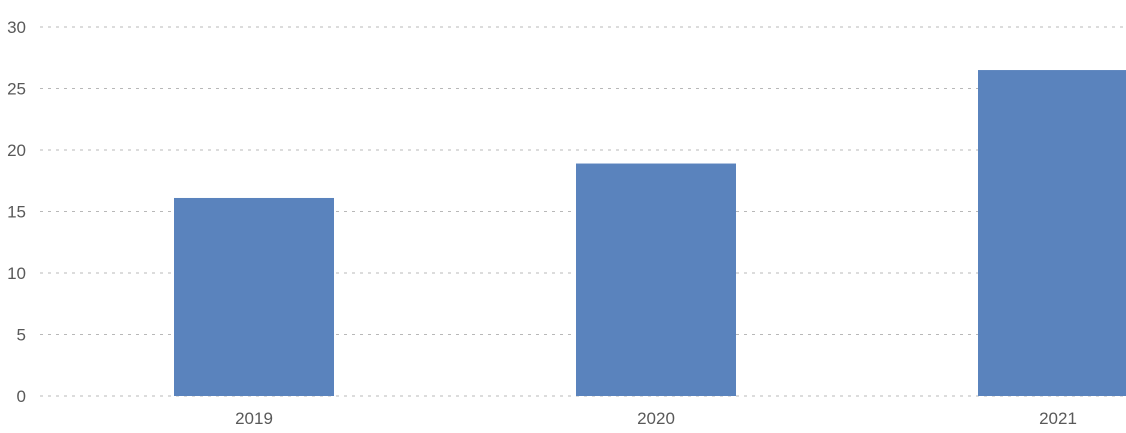  I want to click on y-axis-ticks: 0 5 10 15 20 25 30, so click(16, 212).